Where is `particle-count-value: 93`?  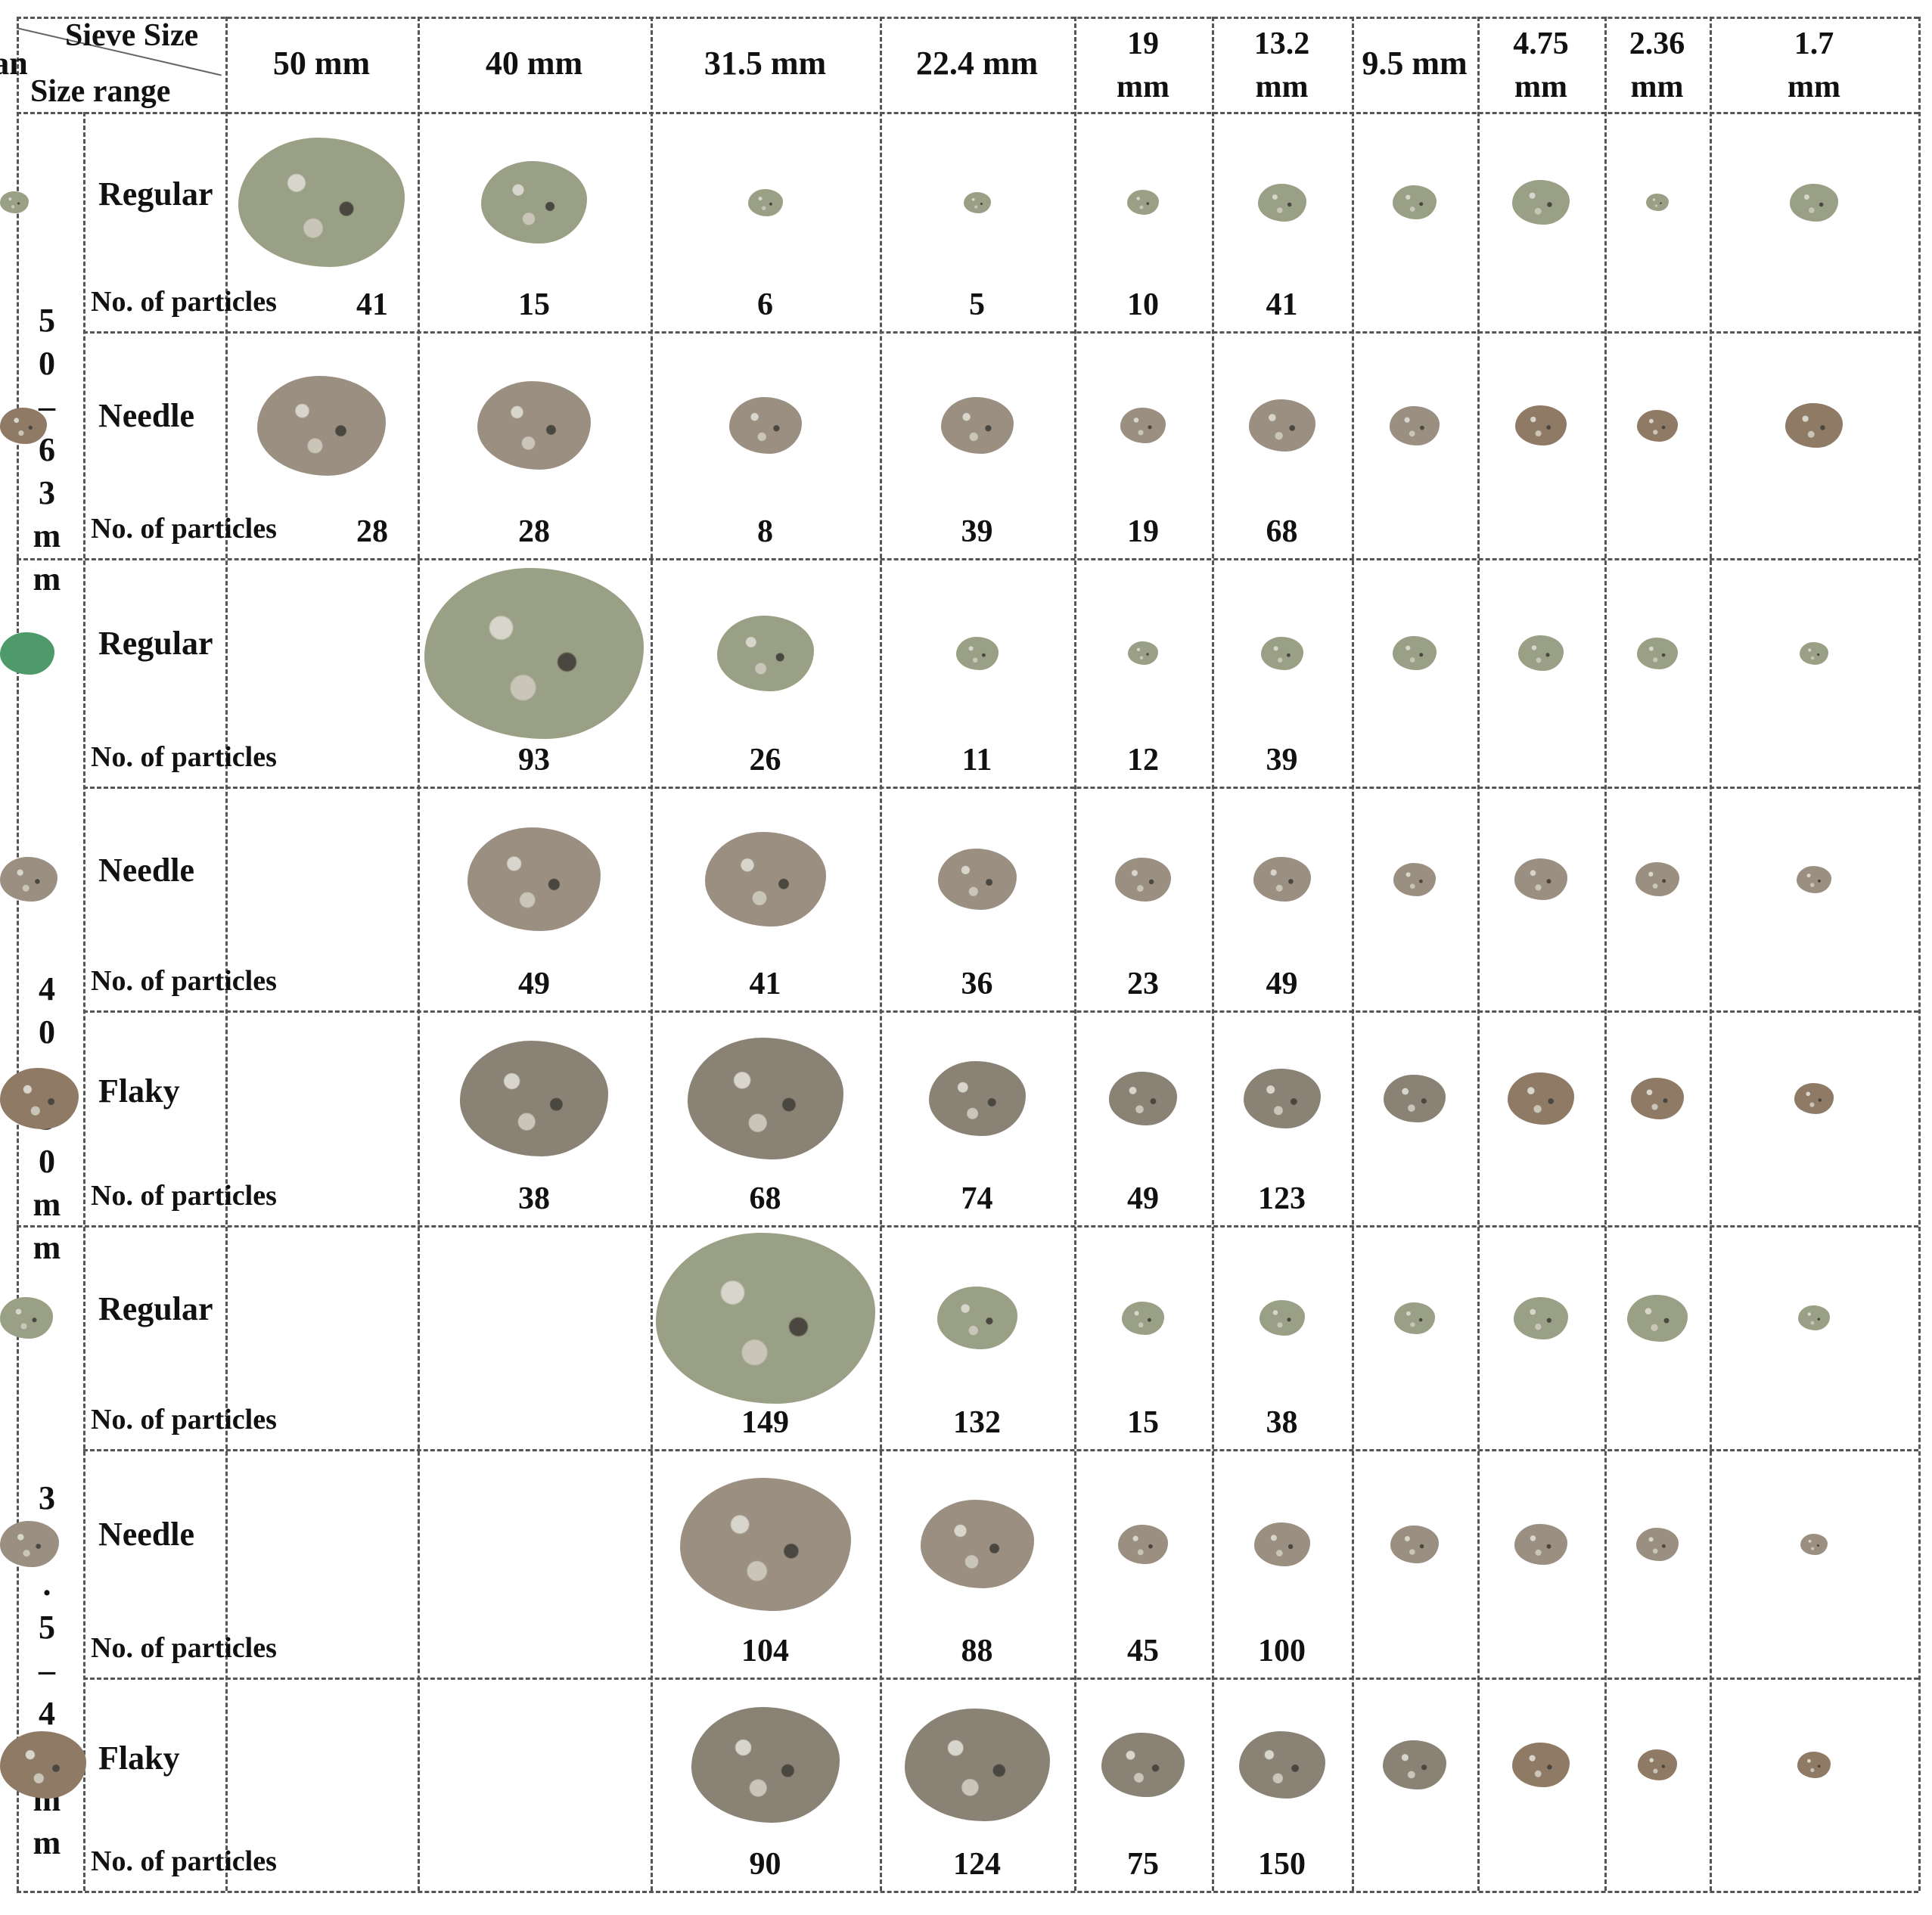 particle-count-value: 93 is located at coordinates (534, 760).